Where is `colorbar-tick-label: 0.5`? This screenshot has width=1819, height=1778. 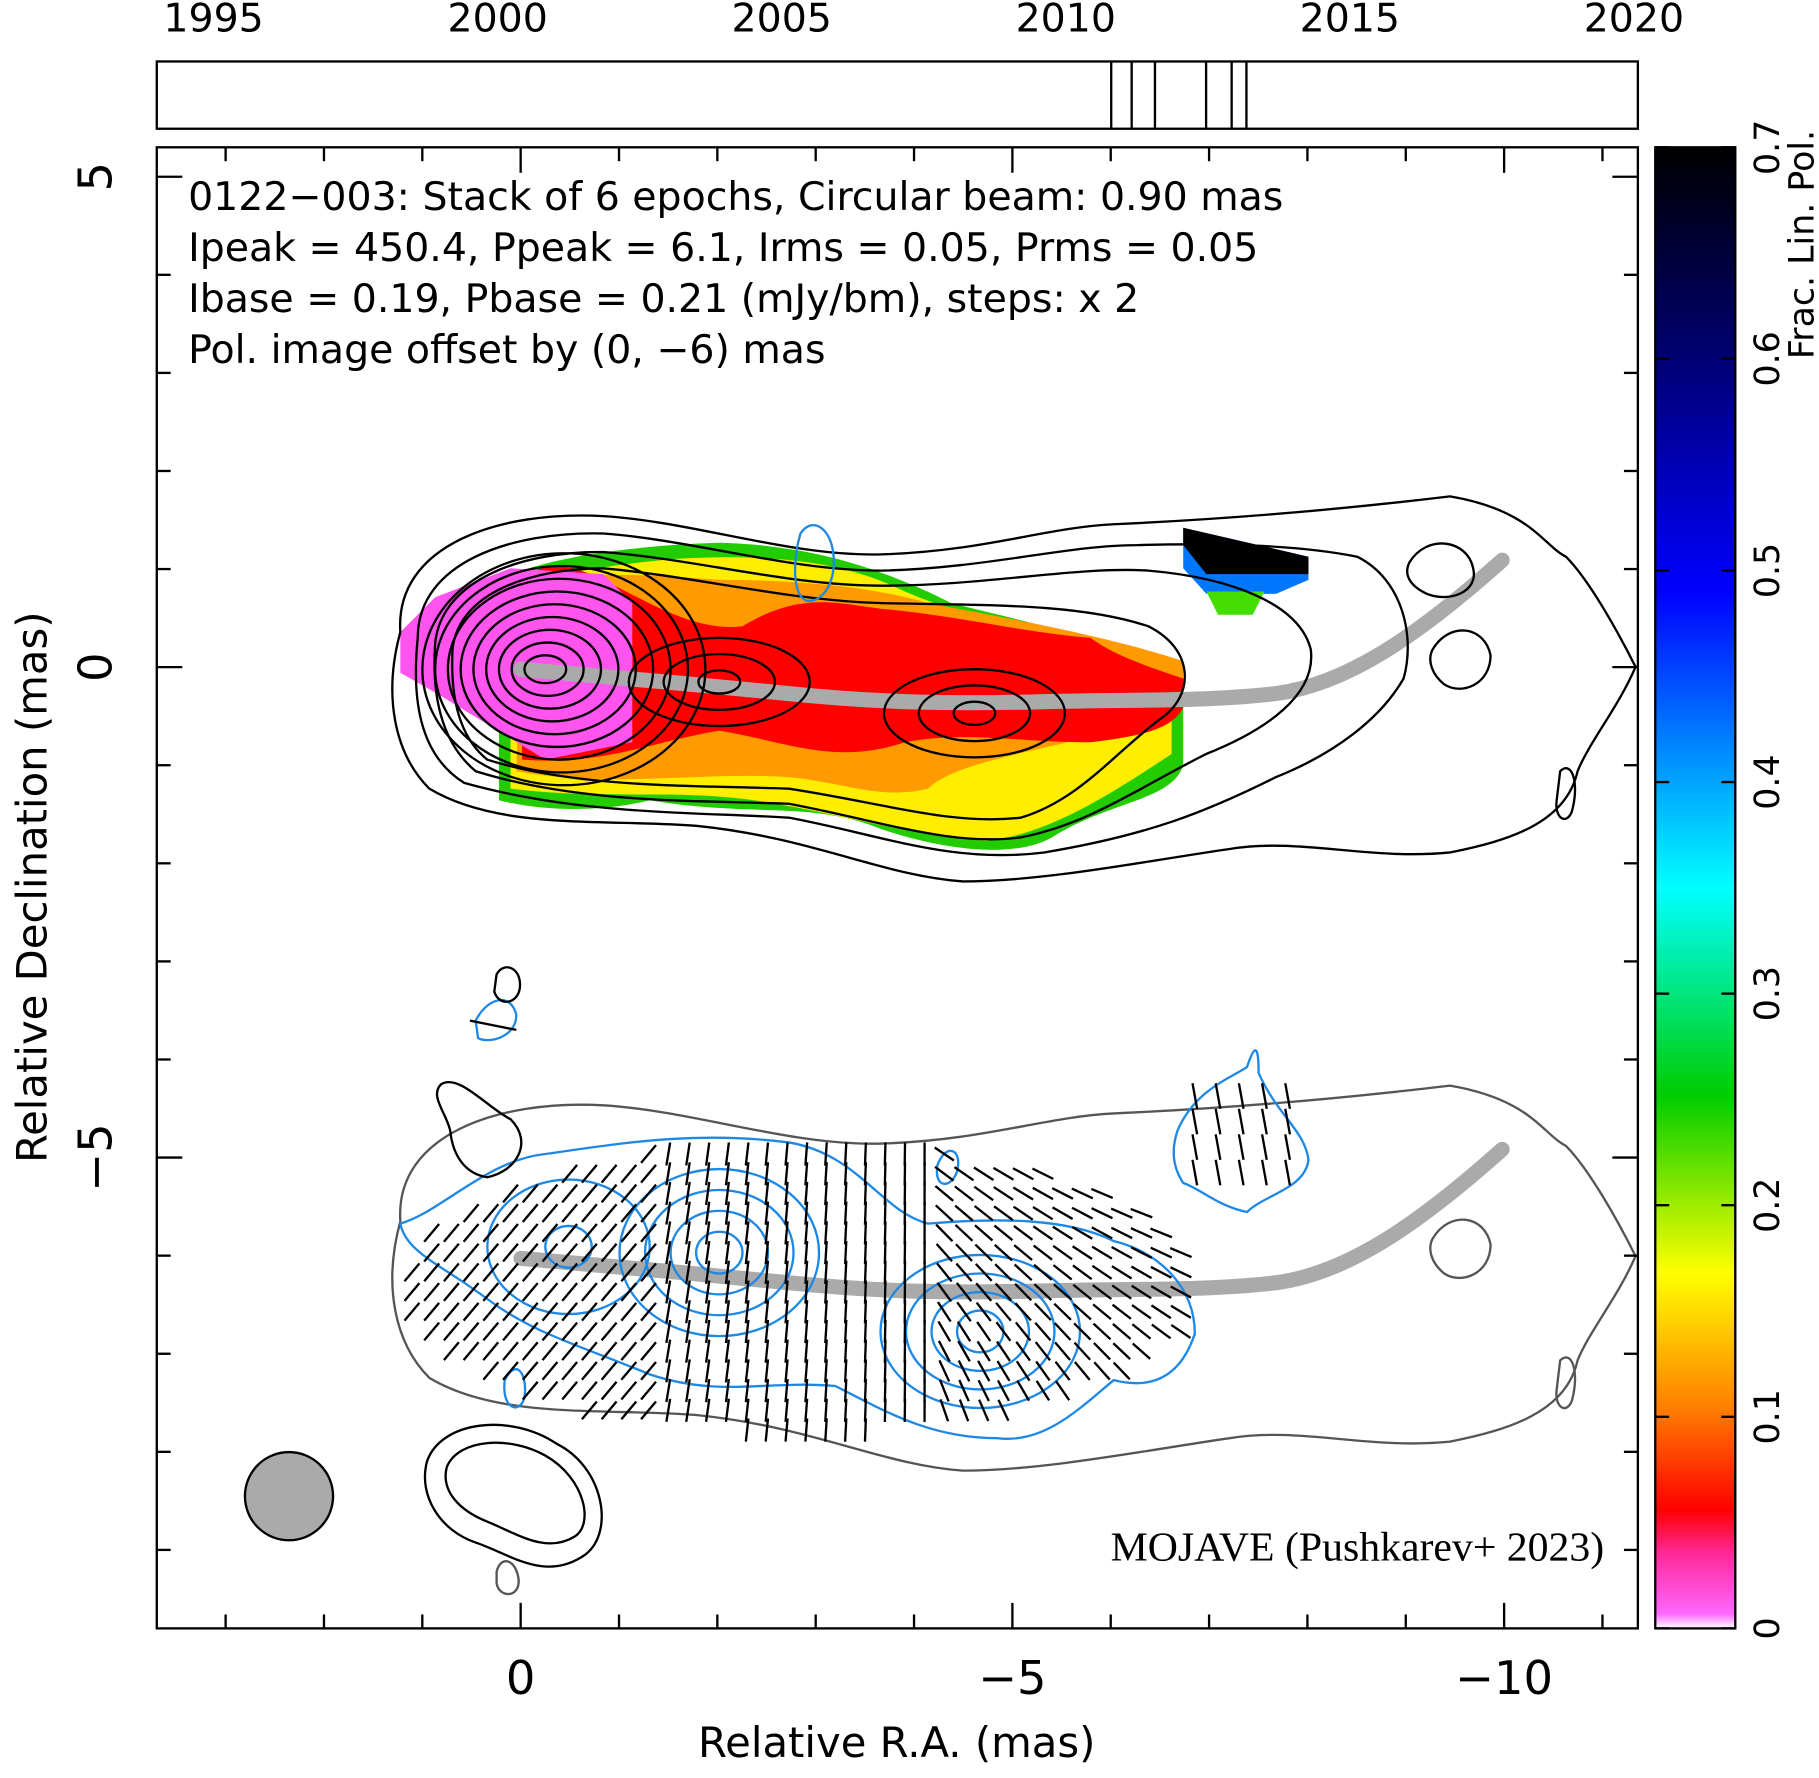 colorbar-tick-label: 0.5 is located at coordinates (1768, 570).